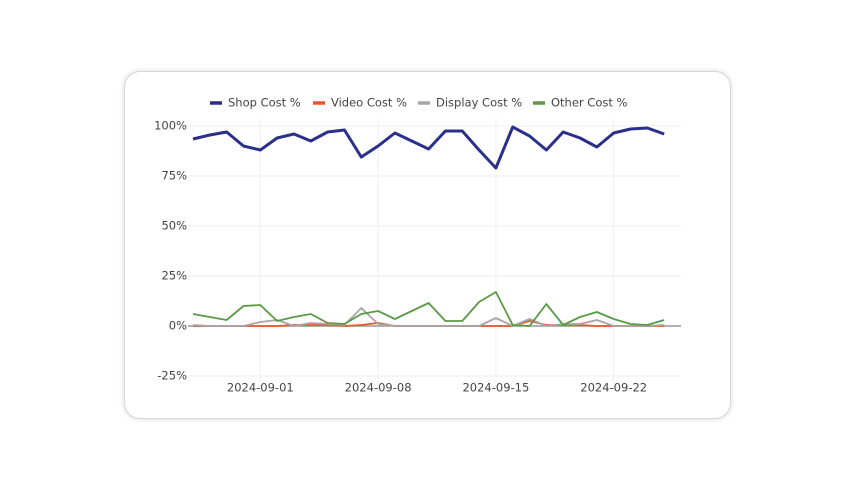 This screenshot has height=490, width=855. Describe the element at coordinates (369, 103) in the screenshot. I see `legend-label: Video Cost %` at that location.